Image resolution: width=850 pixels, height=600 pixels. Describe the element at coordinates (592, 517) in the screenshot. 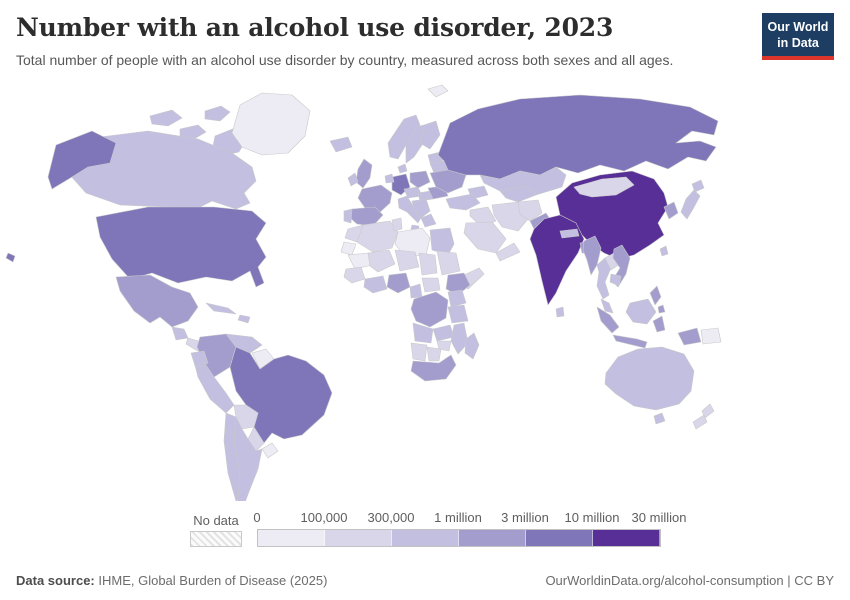

I see `legend-tick-label: 10 million` at that location.